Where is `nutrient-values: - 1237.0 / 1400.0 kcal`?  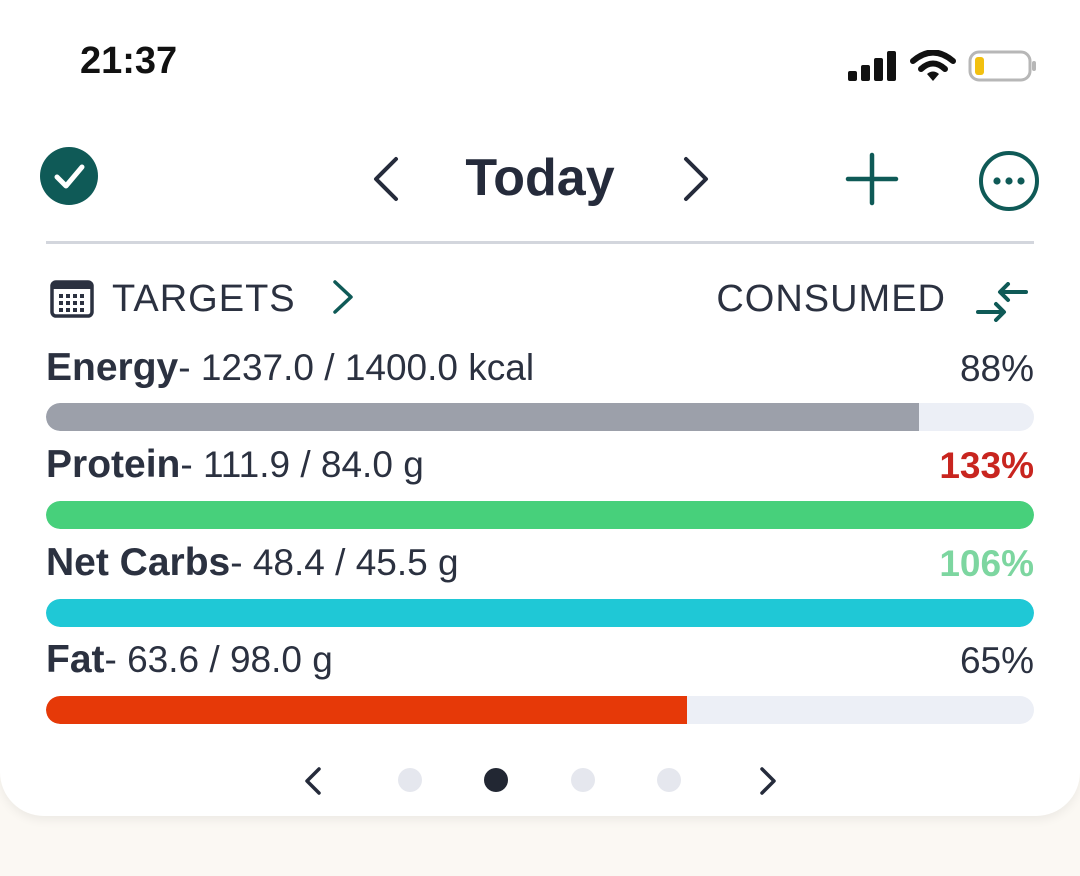
nutrient-values: - 1237.0 / 1400.0 kcal is located at coordinates (356, 367).